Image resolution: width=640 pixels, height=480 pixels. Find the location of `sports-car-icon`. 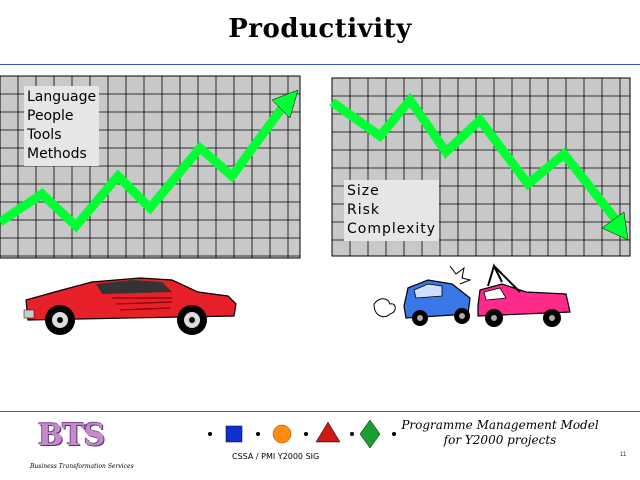

sports-car-icon is located at coordinates (130, 306).